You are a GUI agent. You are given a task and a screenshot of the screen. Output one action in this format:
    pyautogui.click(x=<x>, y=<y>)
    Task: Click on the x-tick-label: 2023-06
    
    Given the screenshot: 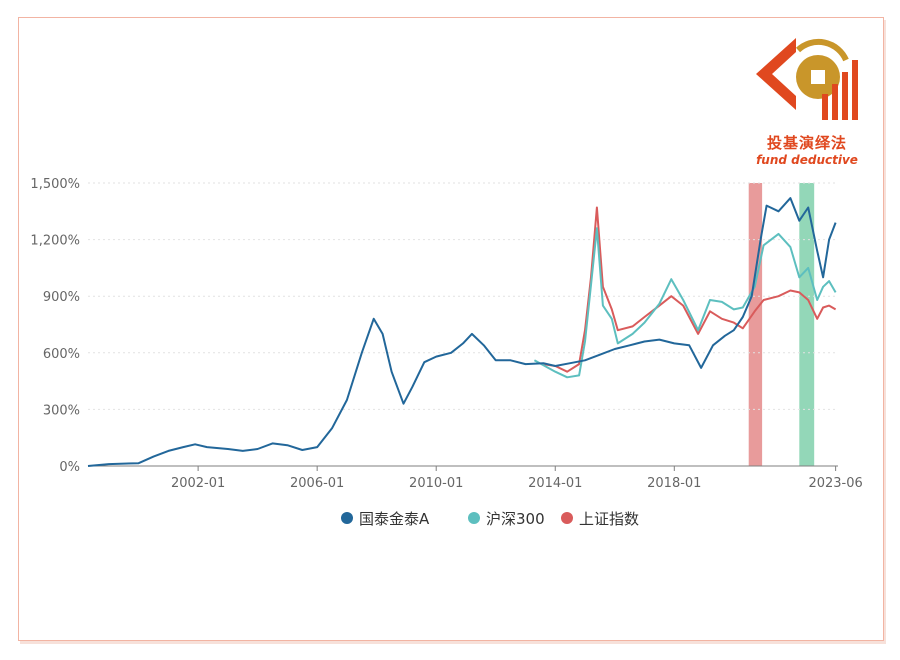 What is the action you would take?
    pyautogui.click(x=835, y=483)
    